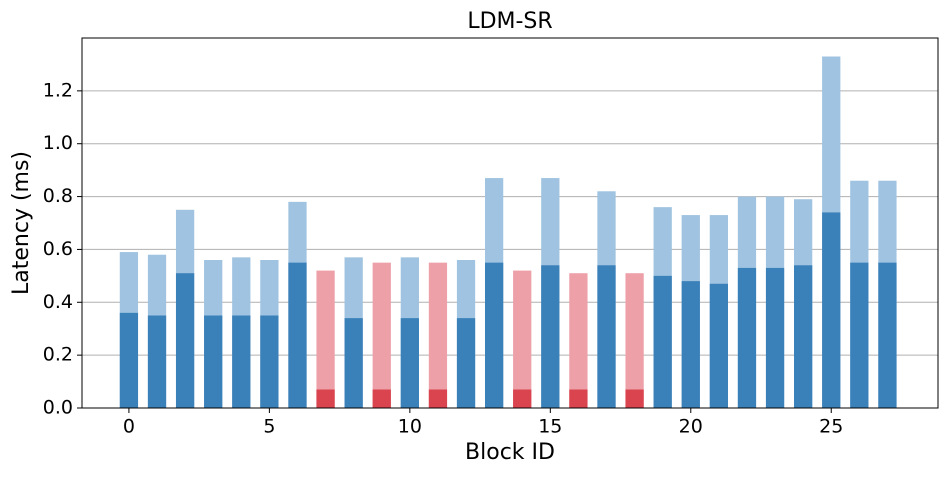 Image resolution: width=952 pixels, height=480 pixels. Describe the element at coordinates (550, 427) in the screenshot. I see `x-tick-label: 15` at that location.